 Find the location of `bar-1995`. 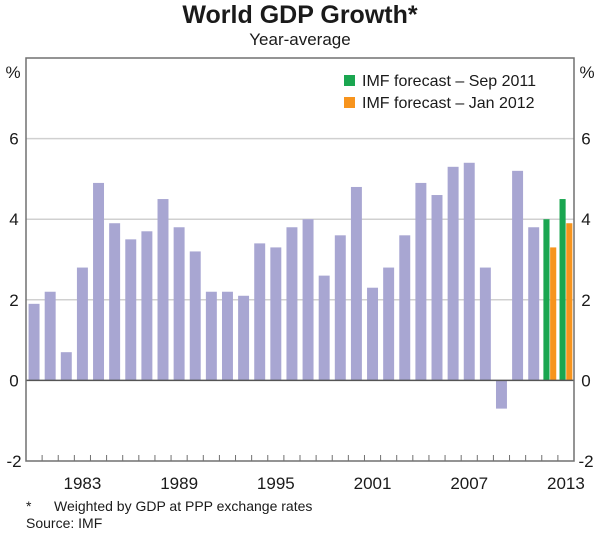

bar-1995 is located at coordinates (276, 314).